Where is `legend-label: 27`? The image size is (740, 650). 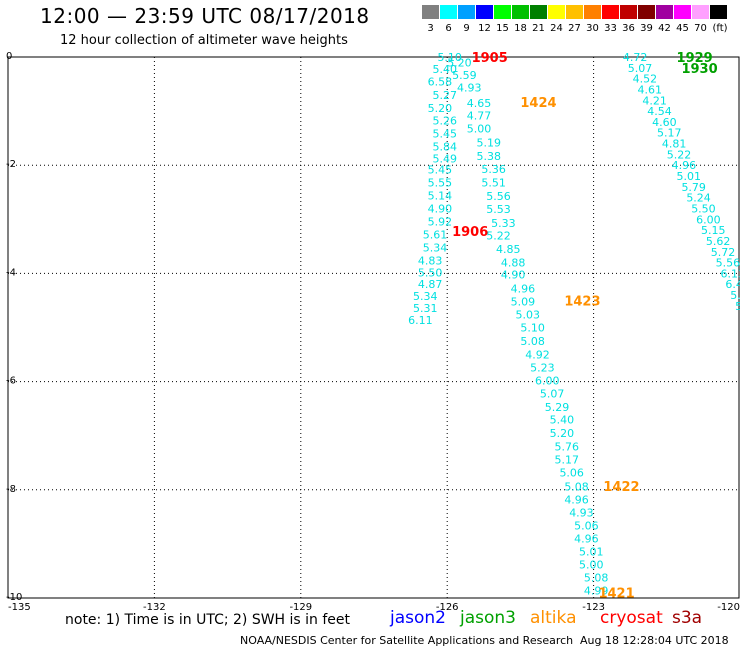 legend-label: 27 is located at coordinates (574, 28).